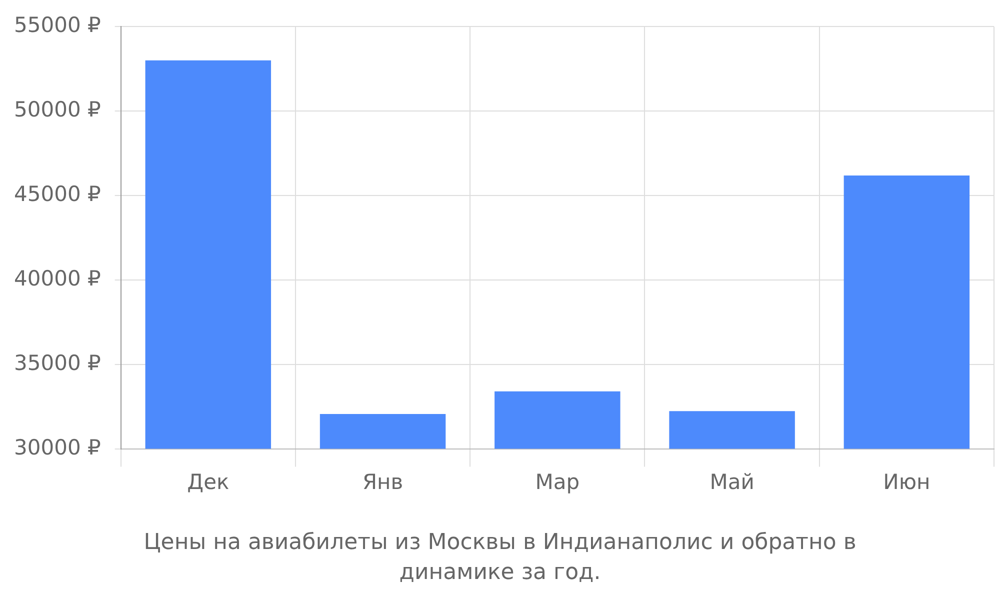  What do you see at coordinates (500, 558) in the screenshot?
I see `text: Цены на авиабилеты из Москвы в Индианаполис и обратно в динамике за год.` at bounding box center [500, 558].